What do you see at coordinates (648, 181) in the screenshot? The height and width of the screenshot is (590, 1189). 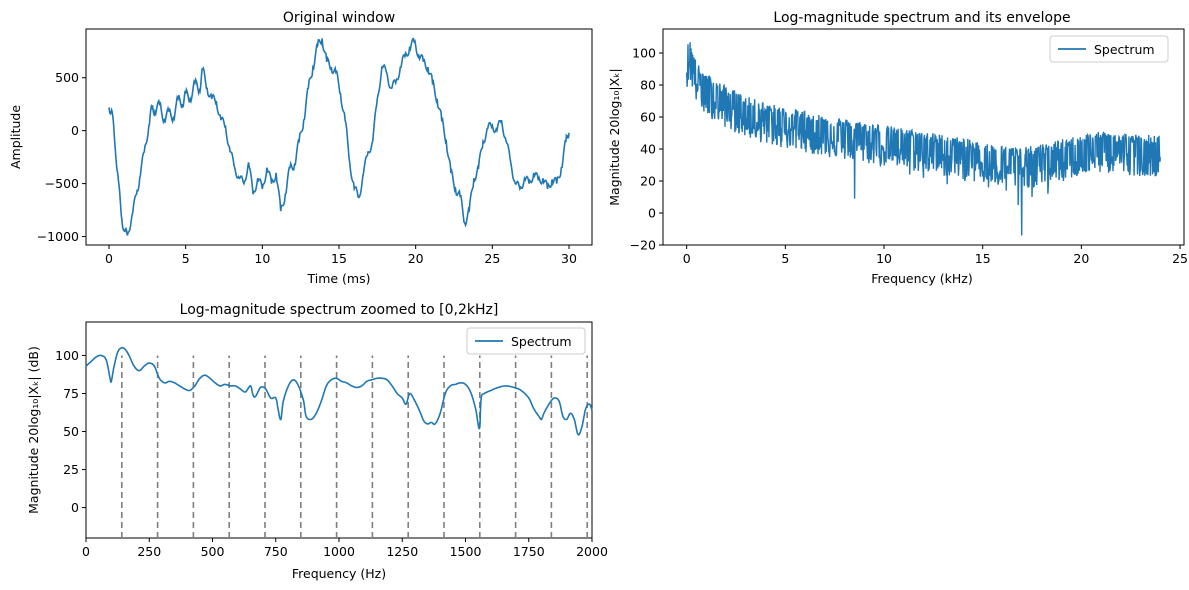 I see `y-tick-label: 20` at bounding box center [648, 181].